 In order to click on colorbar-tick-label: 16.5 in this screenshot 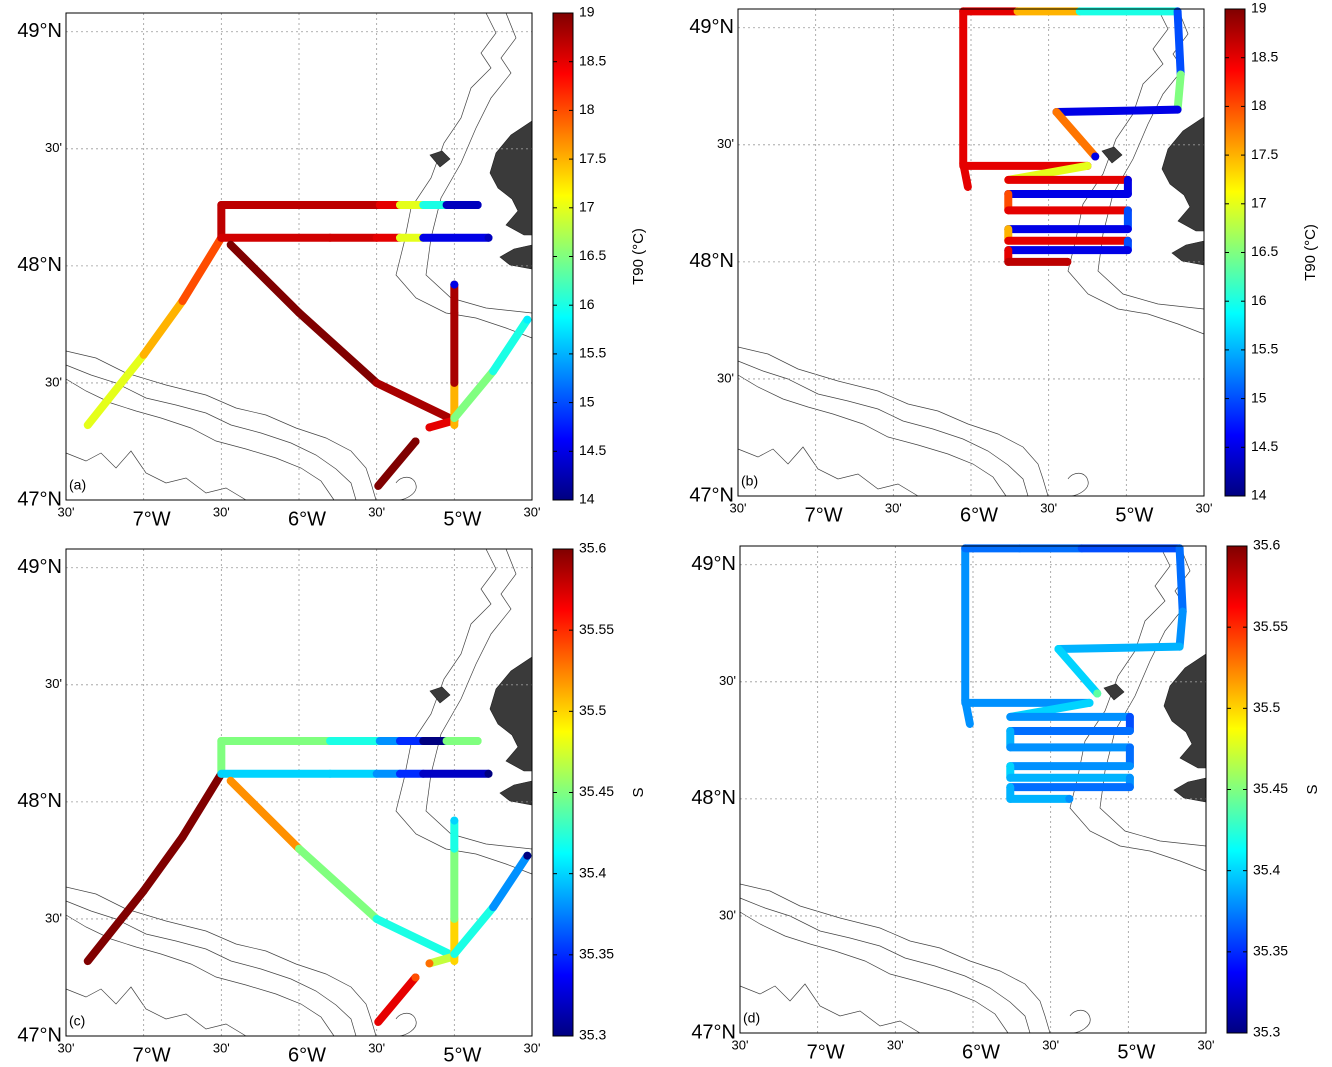, I will do `click(1264, 251)`.